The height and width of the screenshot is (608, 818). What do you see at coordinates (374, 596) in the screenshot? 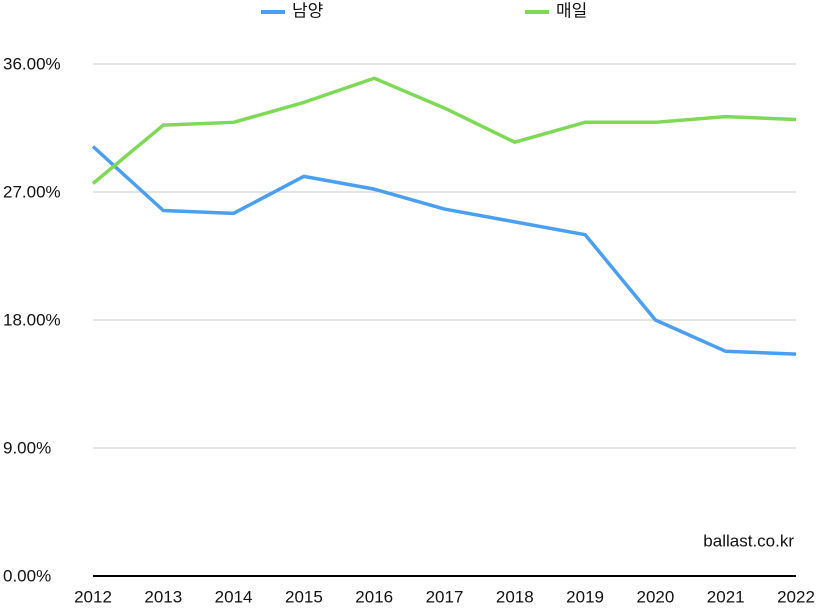
I see `x-tick-label: 2016` at bounding box center [374, 596].